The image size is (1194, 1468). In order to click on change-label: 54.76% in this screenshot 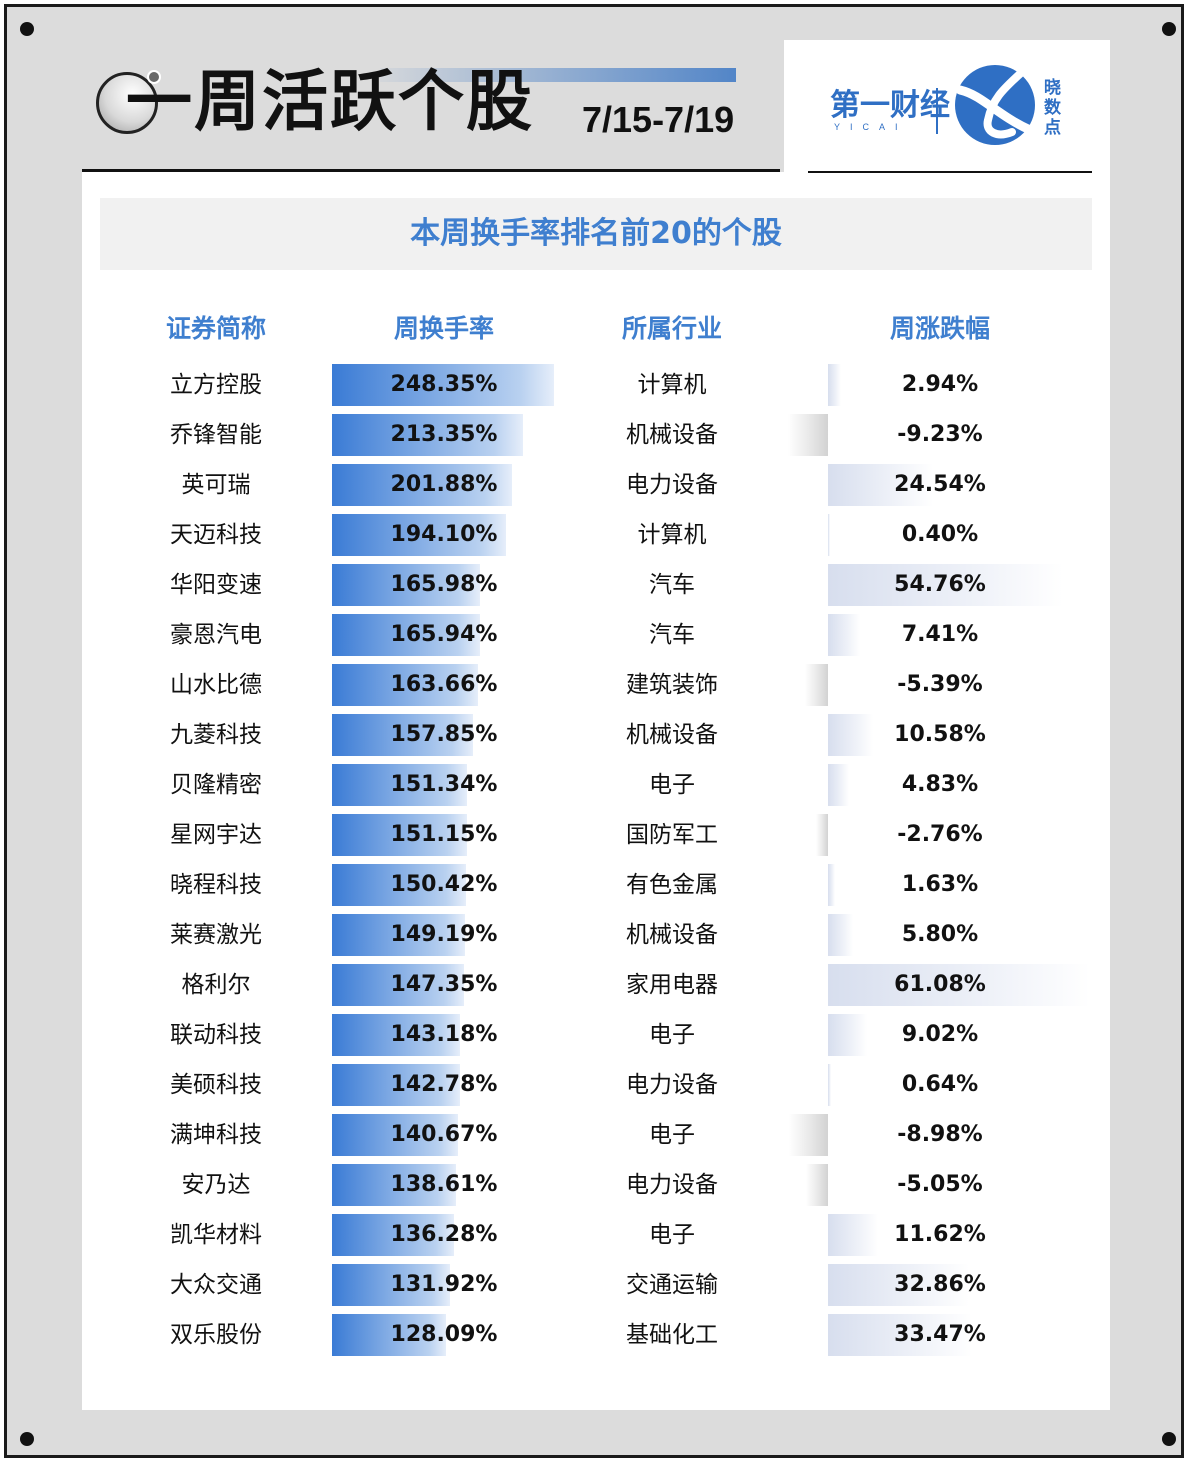, I will do `click(940, 584)`.